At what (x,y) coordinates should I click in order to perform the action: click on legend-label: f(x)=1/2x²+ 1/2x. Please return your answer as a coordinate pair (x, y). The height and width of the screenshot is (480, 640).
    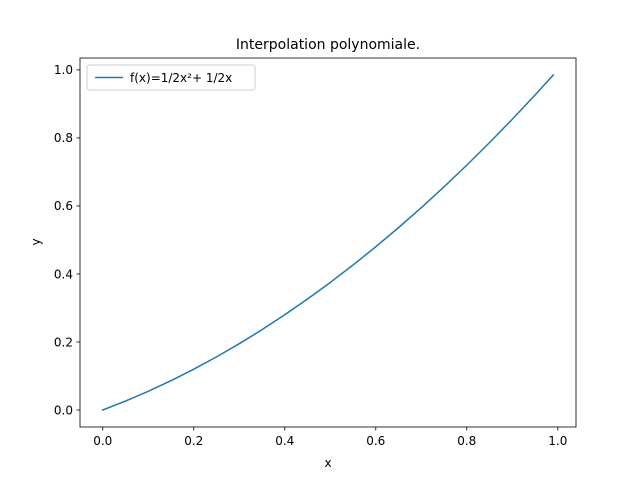
    Looking at the image, I should click on (181, 78).